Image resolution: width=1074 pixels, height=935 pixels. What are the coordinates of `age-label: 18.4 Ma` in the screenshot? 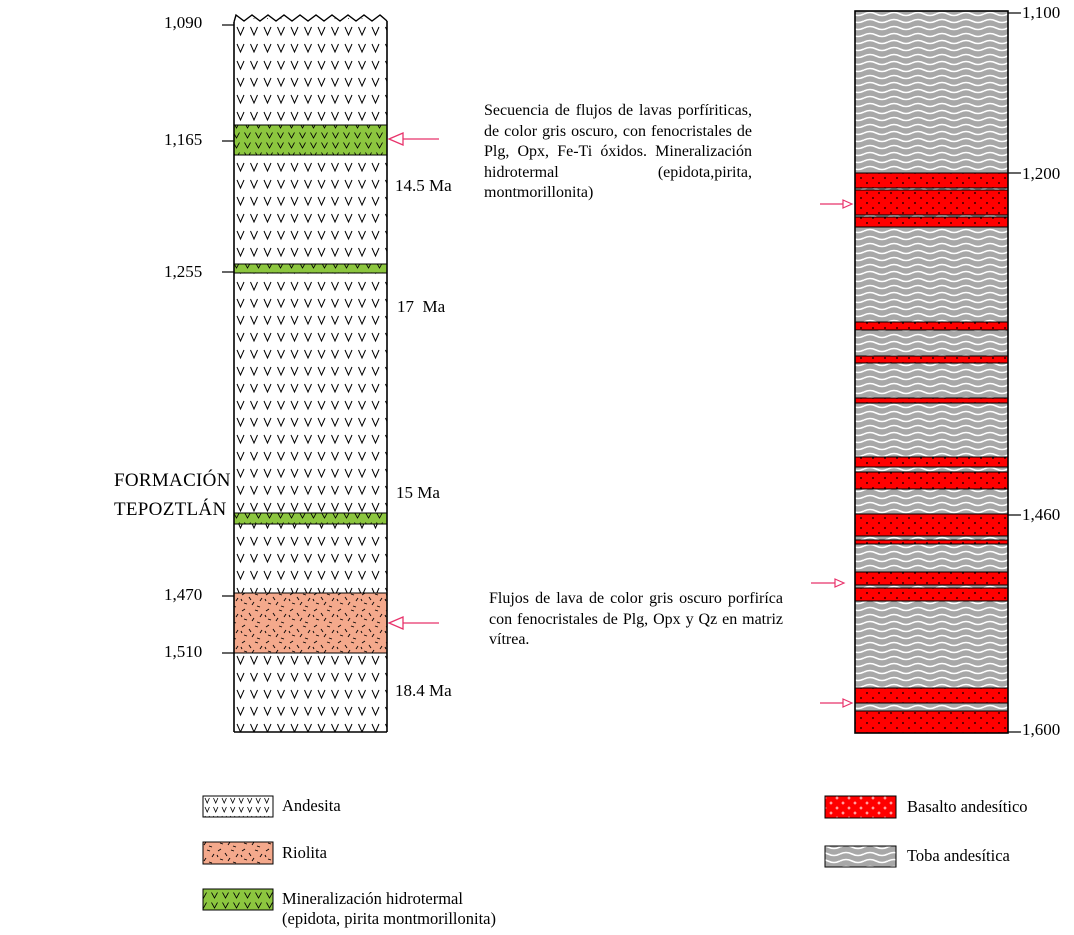 It's located at (423, 690).